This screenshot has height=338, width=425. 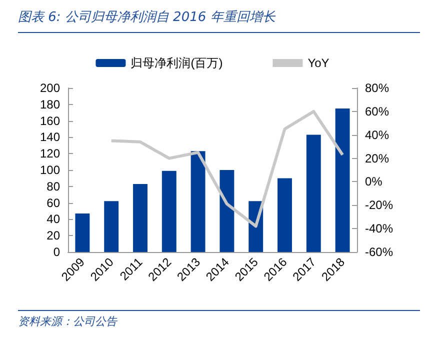 What do you see at coordinates (50, 104) in the screenshot?
I see `y-tick-label: 180` at bounding box center [50, 104].